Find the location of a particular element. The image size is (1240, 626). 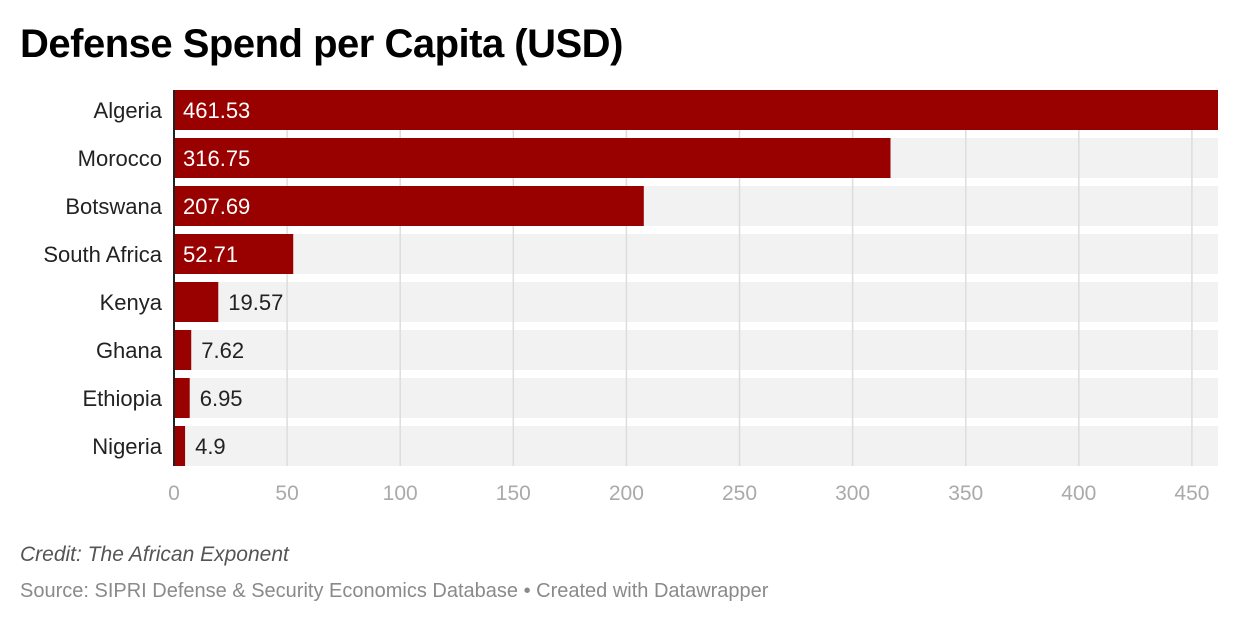

chart-title: Defense Spend per Capita (USD) is located at coordinates (321, 44).